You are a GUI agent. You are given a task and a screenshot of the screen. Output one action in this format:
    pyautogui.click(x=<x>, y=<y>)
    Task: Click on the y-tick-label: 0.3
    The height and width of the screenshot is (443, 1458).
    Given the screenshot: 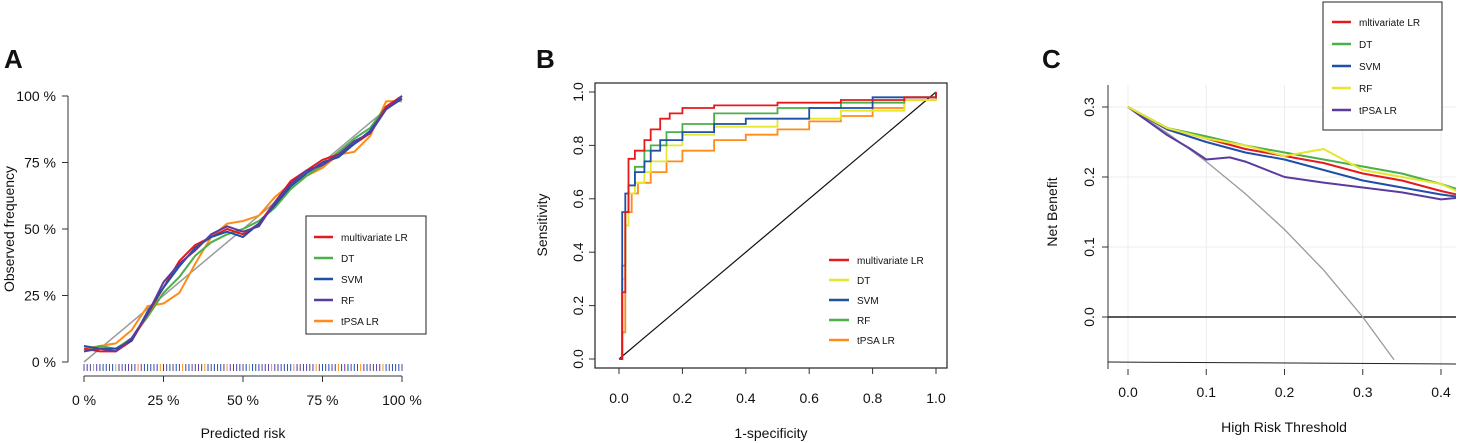 What is the action you would take?
    pyautogui.click(x=1089, y=107)
    